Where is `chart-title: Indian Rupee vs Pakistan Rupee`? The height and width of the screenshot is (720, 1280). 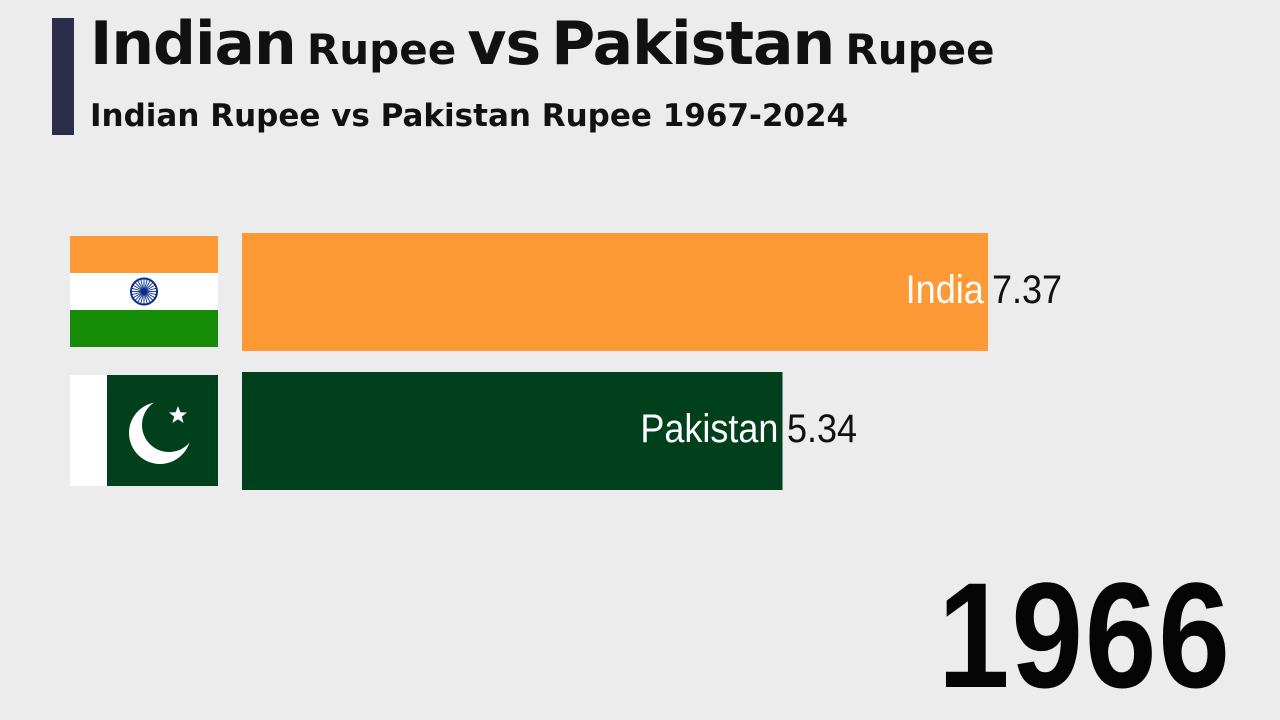
chart-title: Indian Rupee vs Pakistan Rupee is located at coordinates (542, 44).